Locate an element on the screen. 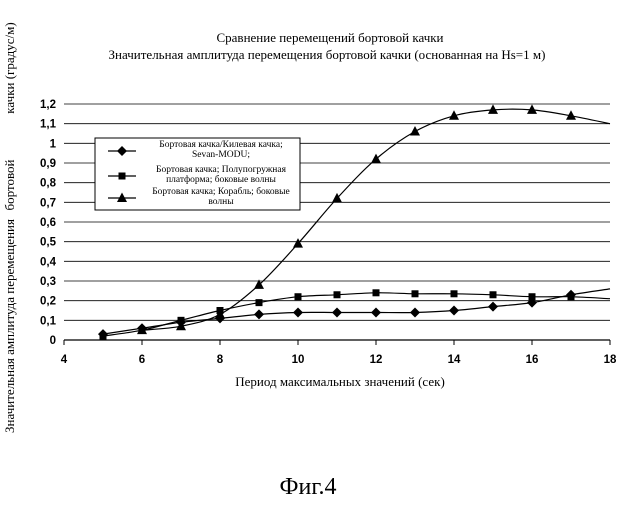 Image resolution: width=617 pixels, height=505 pixels. y-tick-label: 0,3 is located at coordinates (48, 282).